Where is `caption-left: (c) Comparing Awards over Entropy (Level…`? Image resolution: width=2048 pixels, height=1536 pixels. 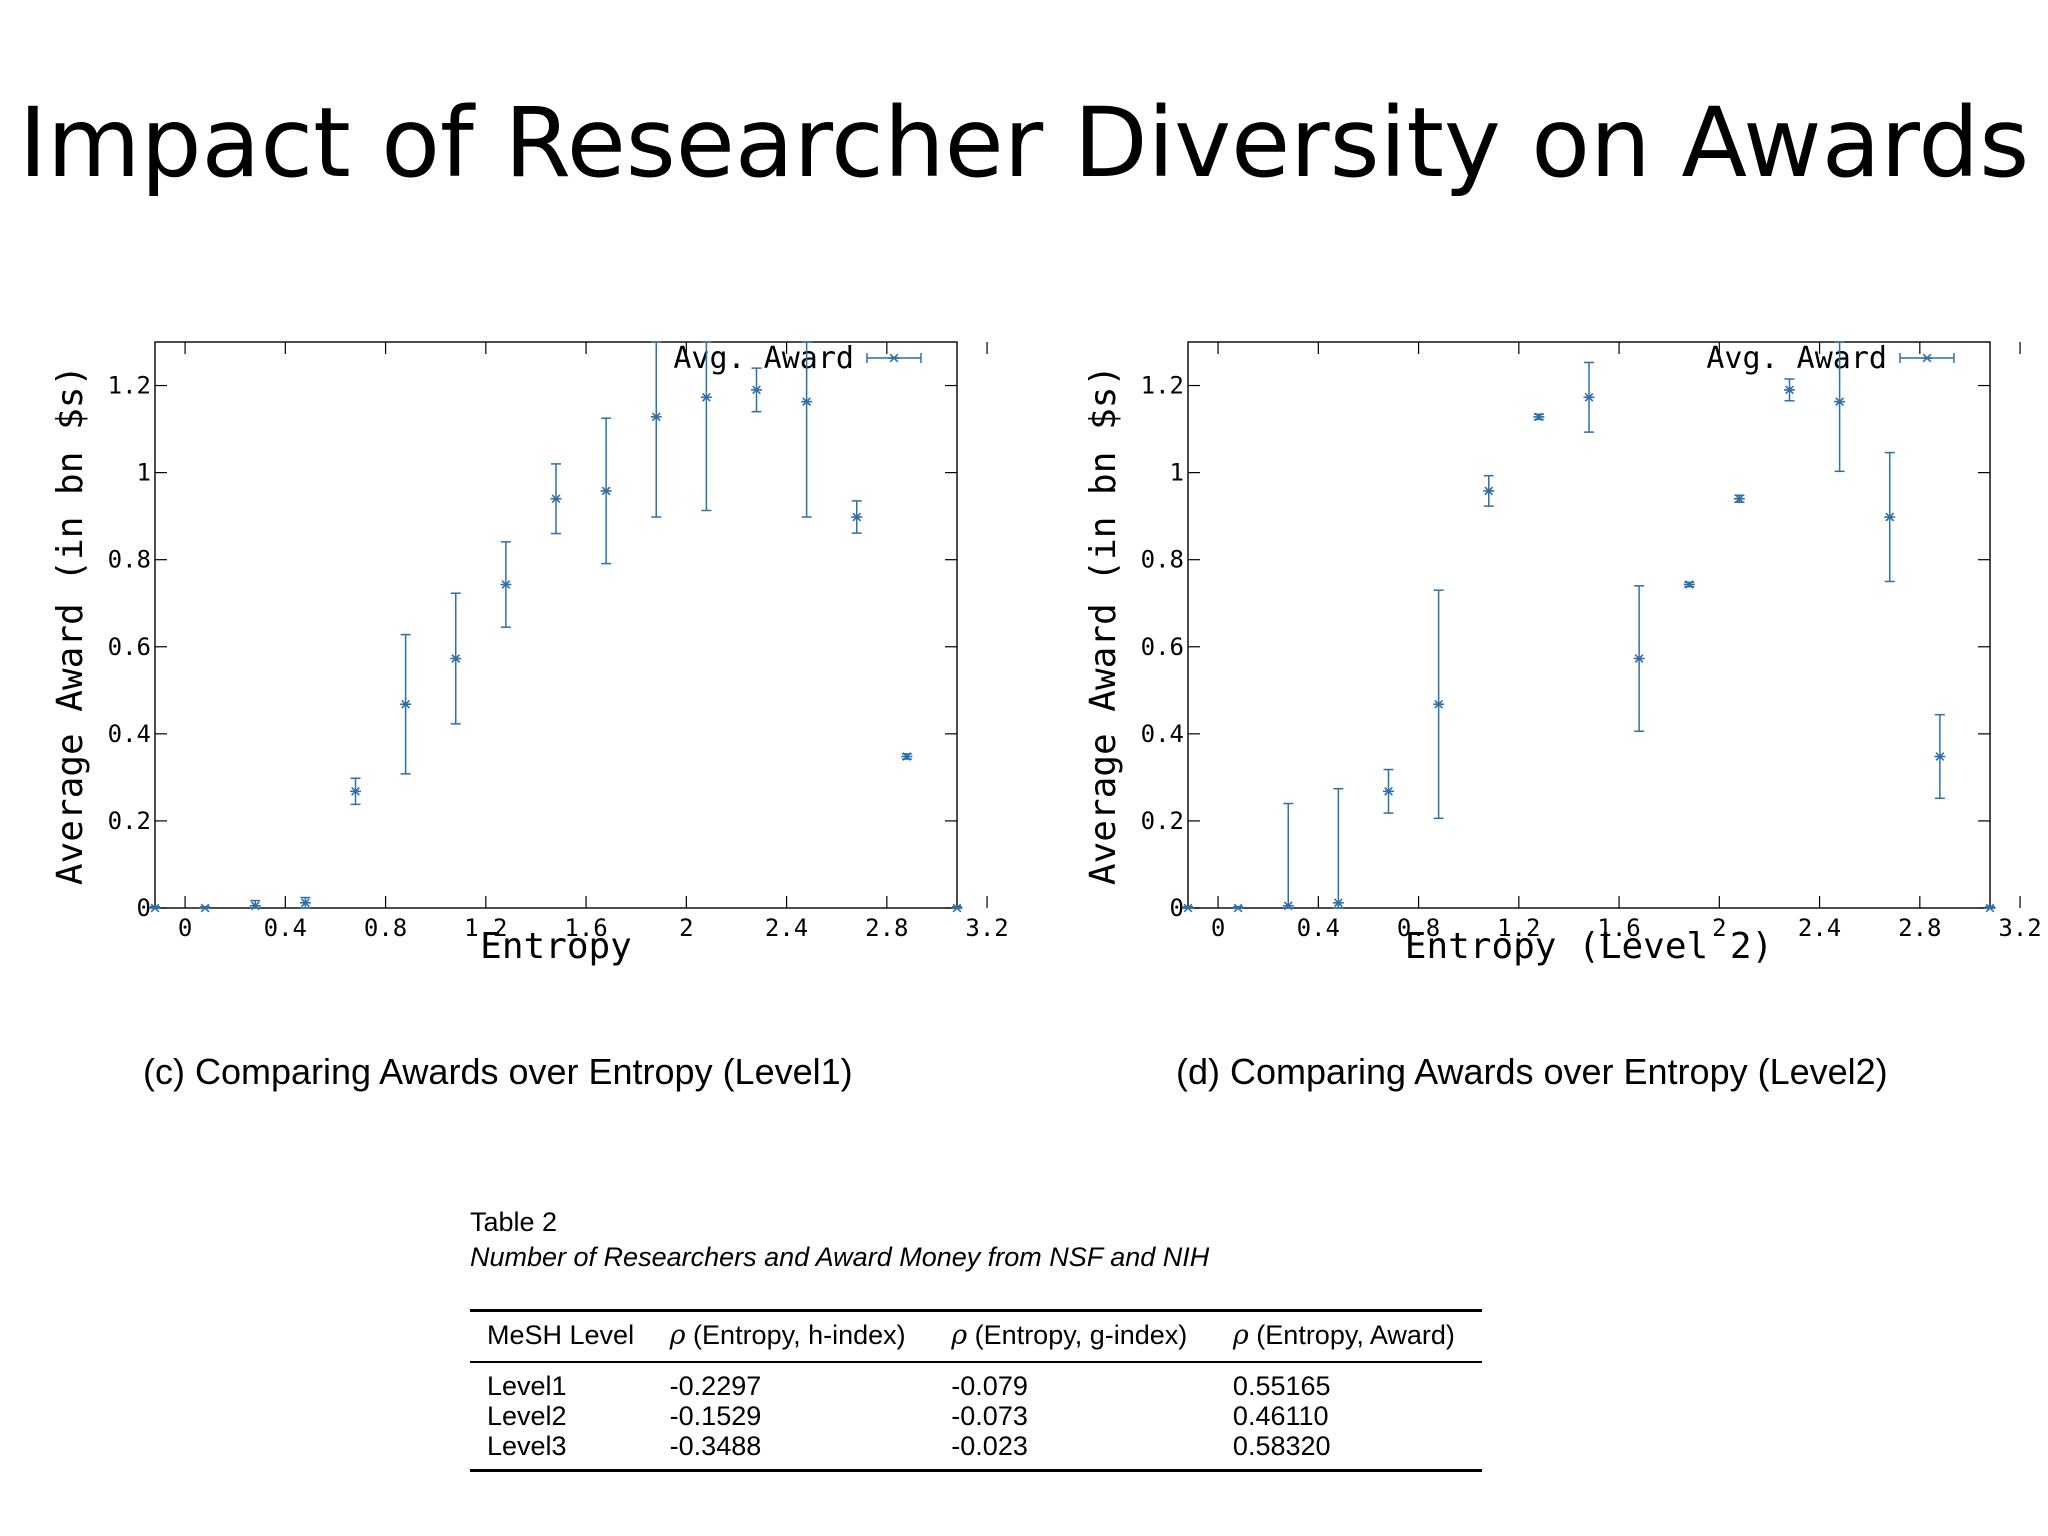
caption-left: (c) Comparing Awards over Entropy (Level… is located at coordinates (498, 1071).